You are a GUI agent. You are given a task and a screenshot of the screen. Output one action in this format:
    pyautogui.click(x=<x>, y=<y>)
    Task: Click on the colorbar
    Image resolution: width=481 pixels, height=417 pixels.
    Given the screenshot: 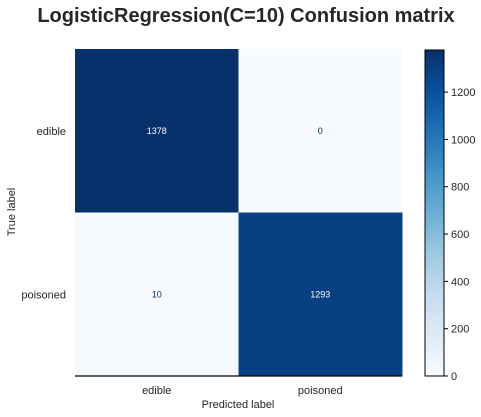 What is the action you would take?
    pyautogui.click(x=434, y=213)
    